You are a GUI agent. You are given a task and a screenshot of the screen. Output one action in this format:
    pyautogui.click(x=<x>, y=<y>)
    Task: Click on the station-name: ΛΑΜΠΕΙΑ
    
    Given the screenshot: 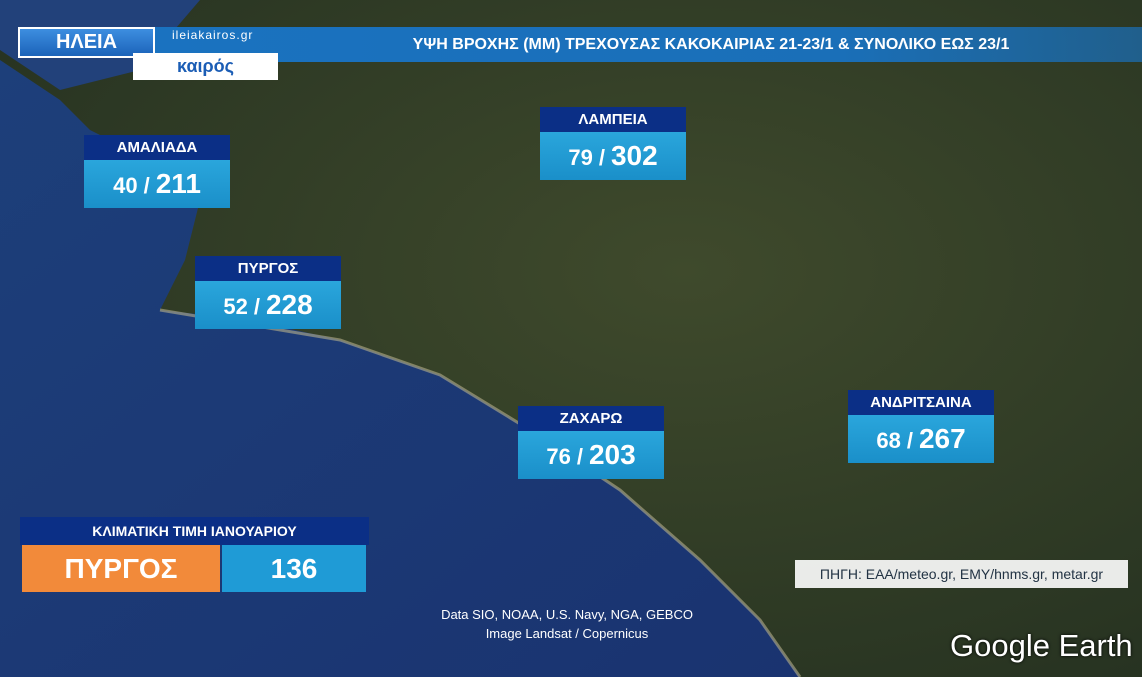 What is the action you would take?
    pyautogui.click(x=613, y=119)
    